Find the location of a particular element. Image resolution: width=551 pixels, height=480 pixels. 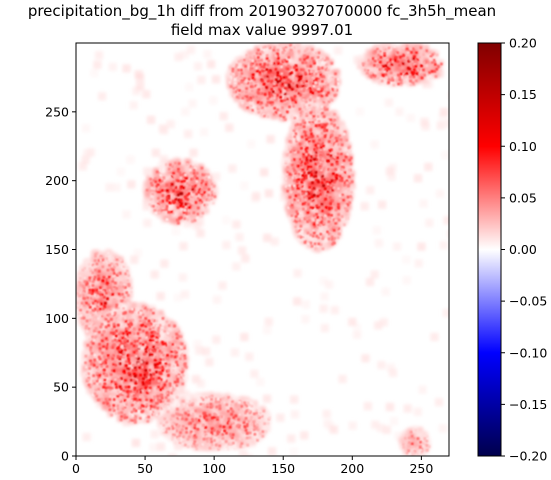

y-tick-label: 250 is located at coordinates (57, 111).